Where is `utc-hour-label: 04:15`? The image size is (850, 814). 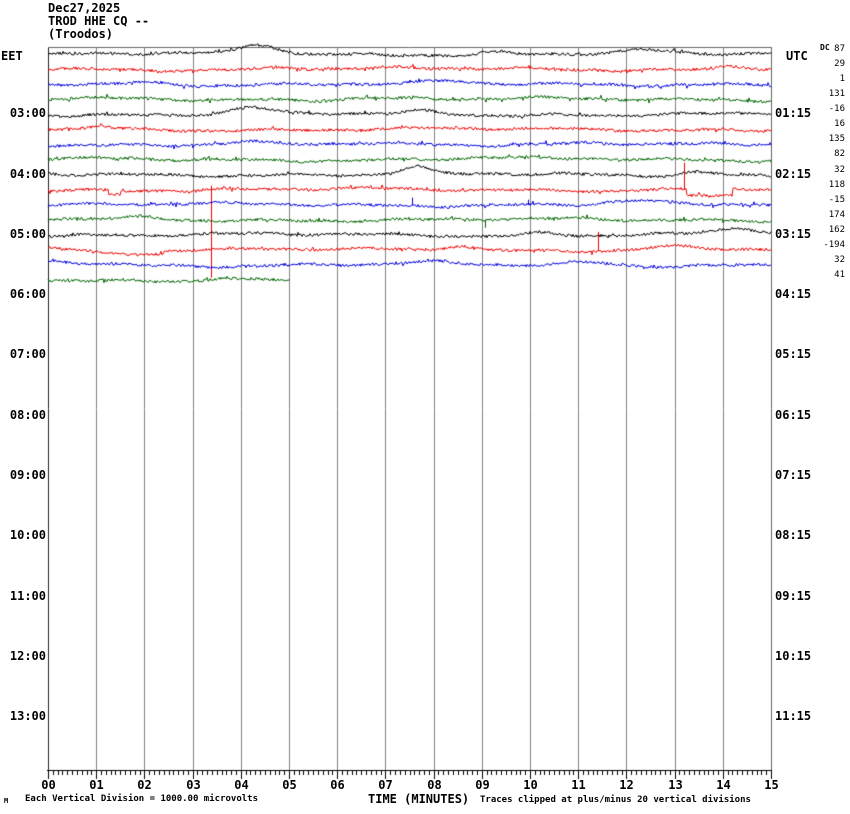 utc-hour-label: 04:15 is located at coordinates (793, 294).